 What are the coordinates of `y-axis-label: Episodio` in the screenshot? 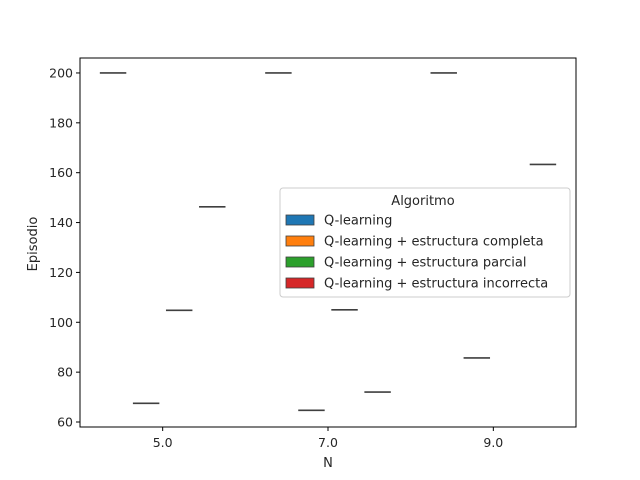 It's located at (33, 244).